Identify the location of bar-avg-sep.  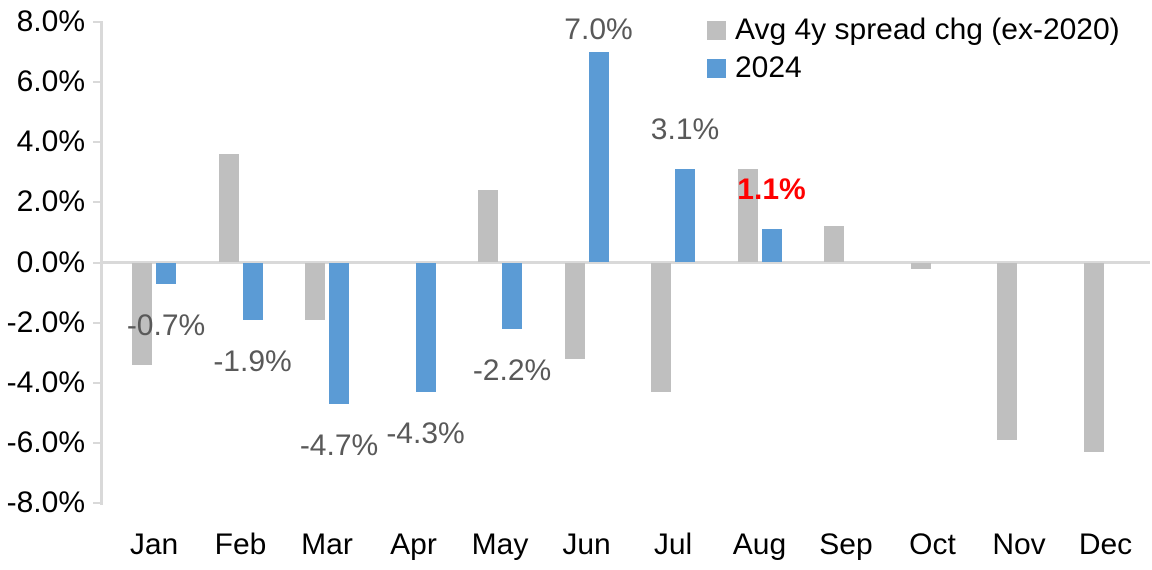
(834, 244).